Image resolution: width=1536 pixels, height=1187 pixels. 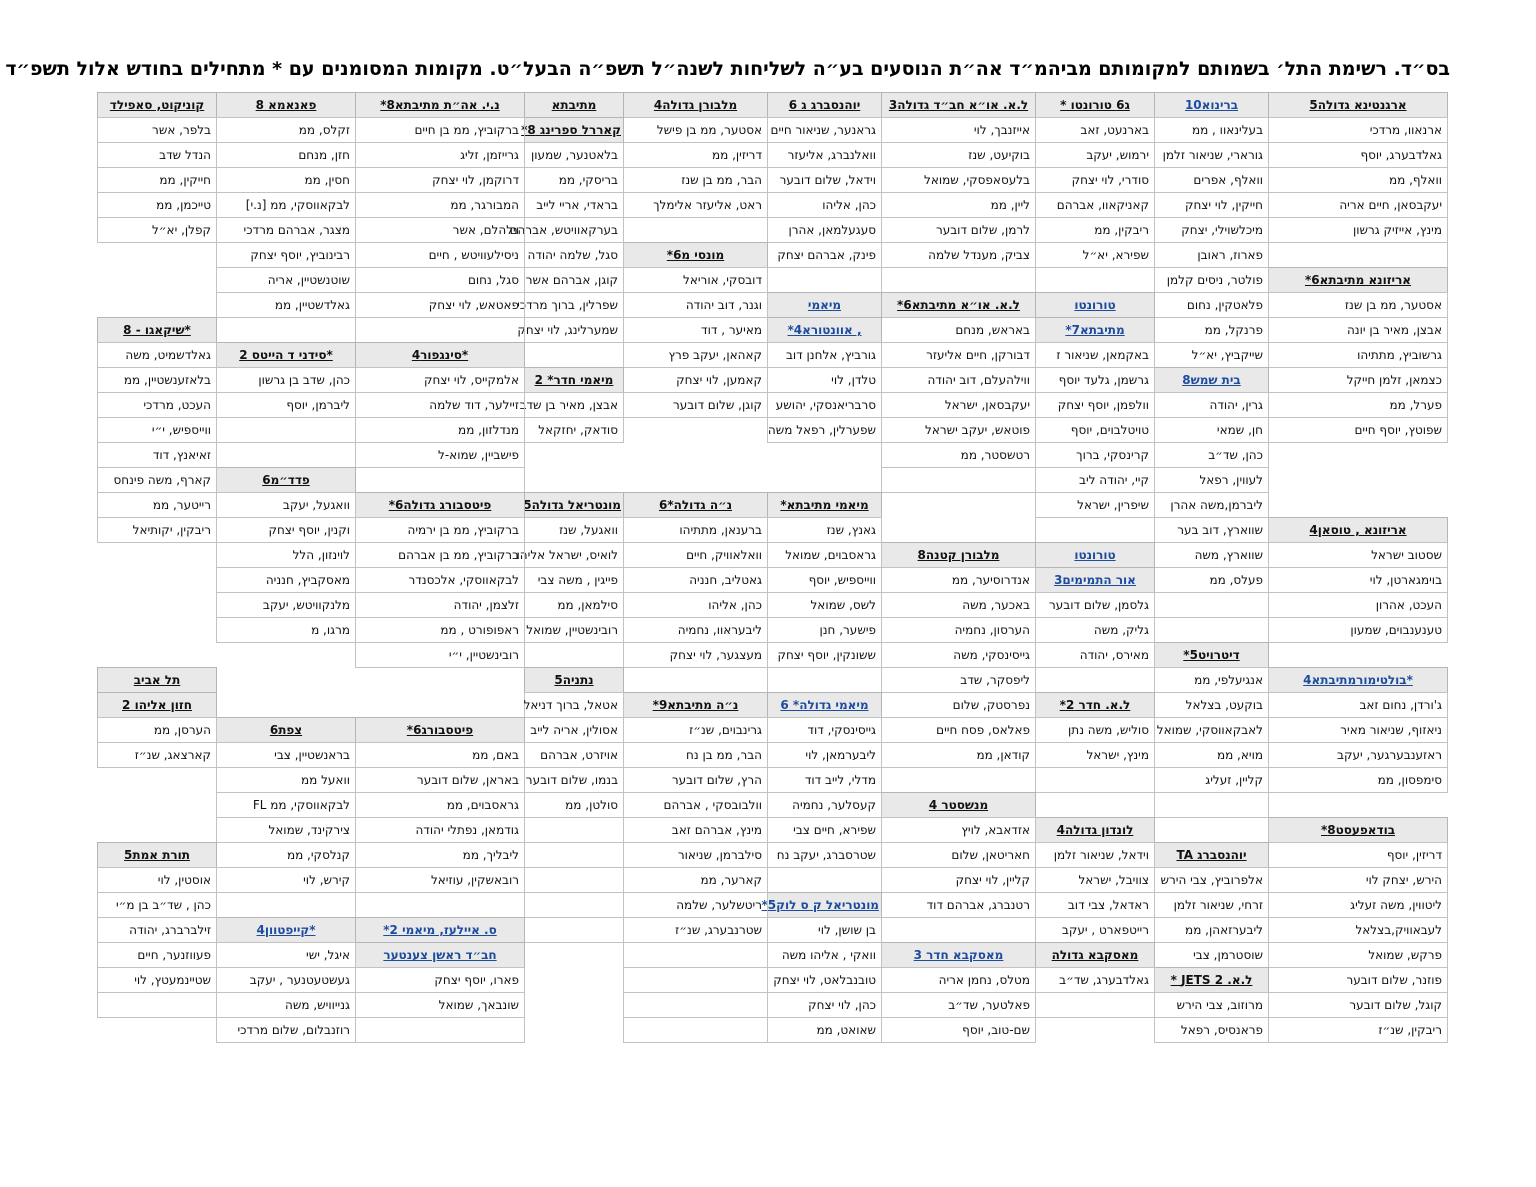 What do you see at coordinates (440, 255) in the screenshot?
I see `student-name-cell: ניסילעוויטש , חיים` at bounding box center [440, 255].